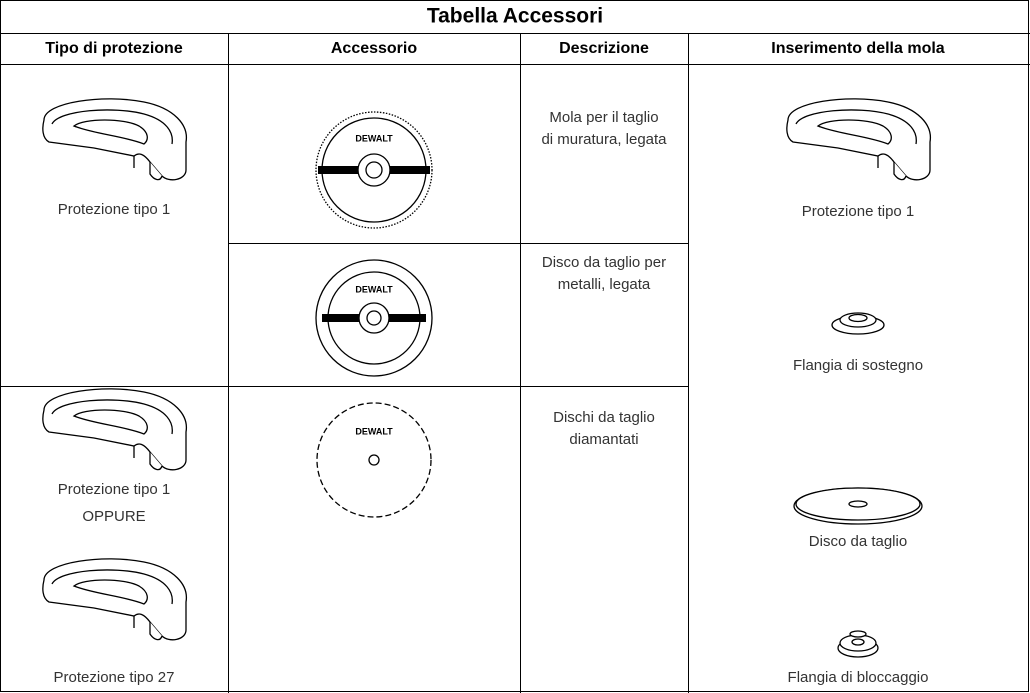 The height and width of the screenshot is (693, 1030). Describe the element at coordinates (858, 506) in the screenshot. I see `cutting-disc-icon` at that location.